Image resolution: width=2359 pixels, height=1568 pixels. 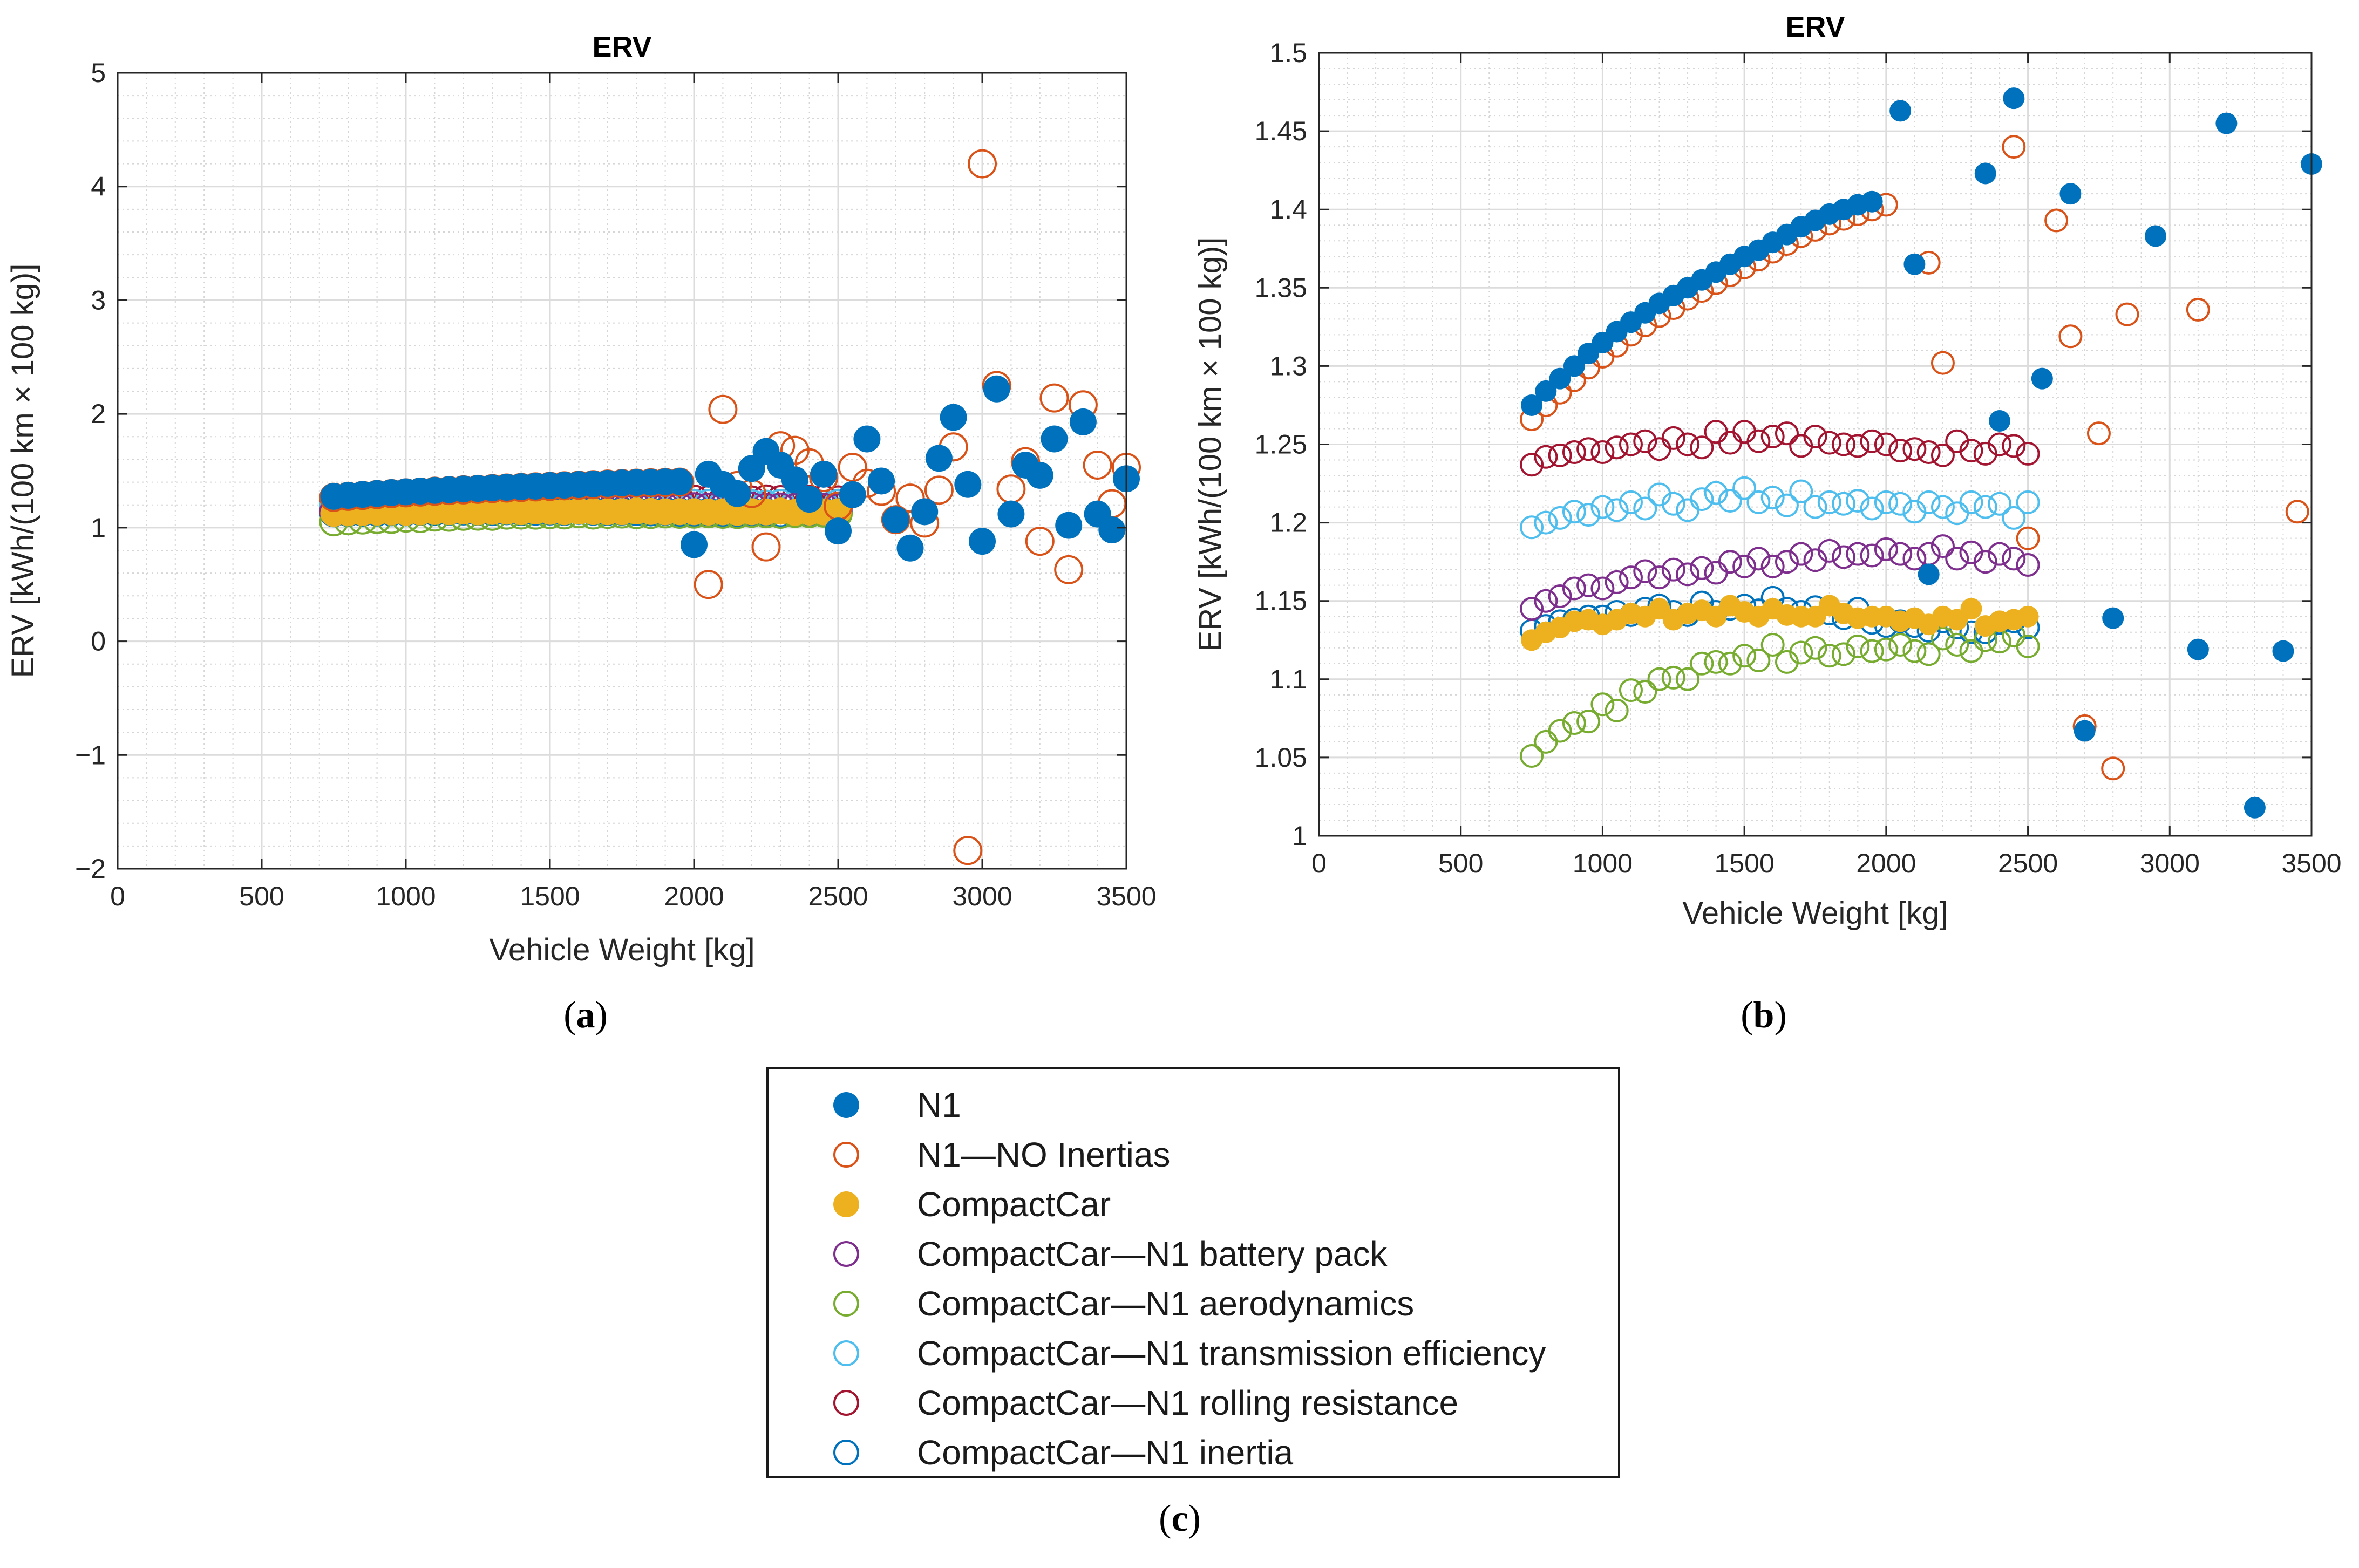 I want to click on legend-label: N1—NO Inertias, so click(x=1044, y=1154).